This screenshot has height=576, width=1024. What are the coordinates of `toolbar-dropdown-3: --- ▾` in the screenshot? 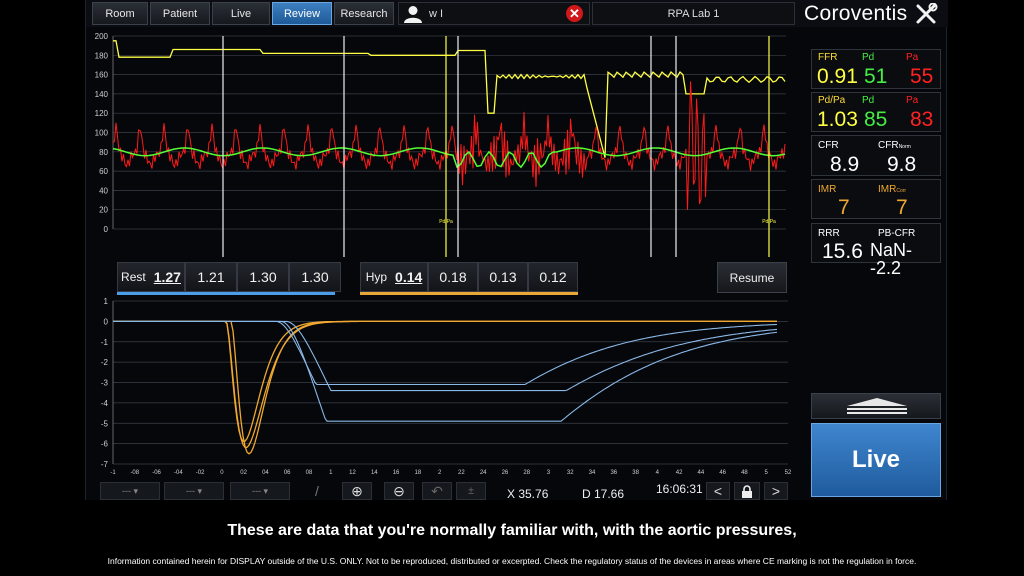 It's located at (260, 491).